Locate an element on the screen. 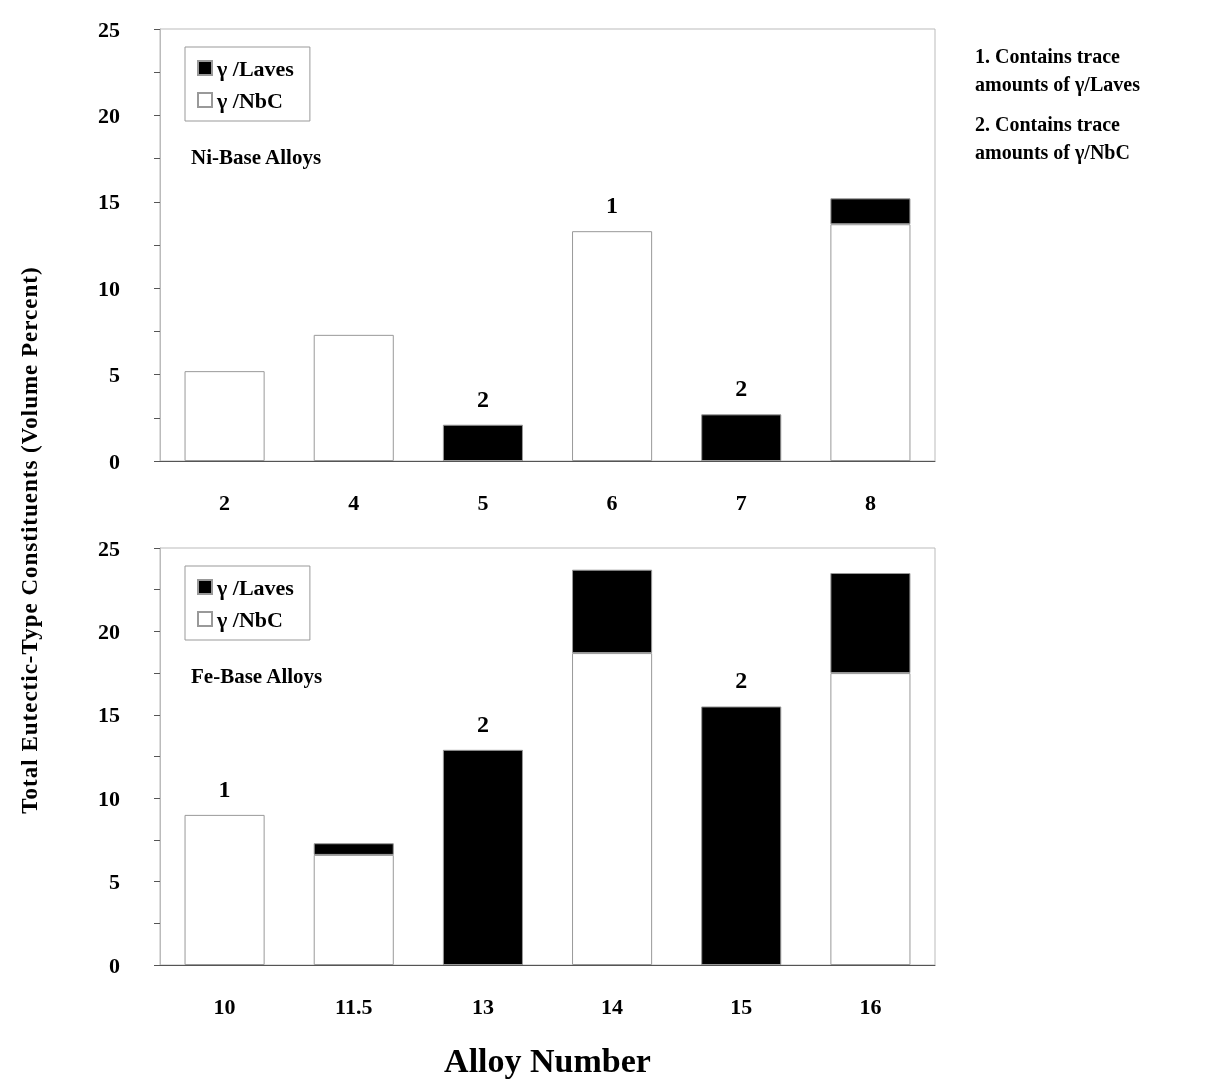 The height and width of the screenshot is (1082, 1224). x-tick-label: 7 is located at coordinates (741, 502).